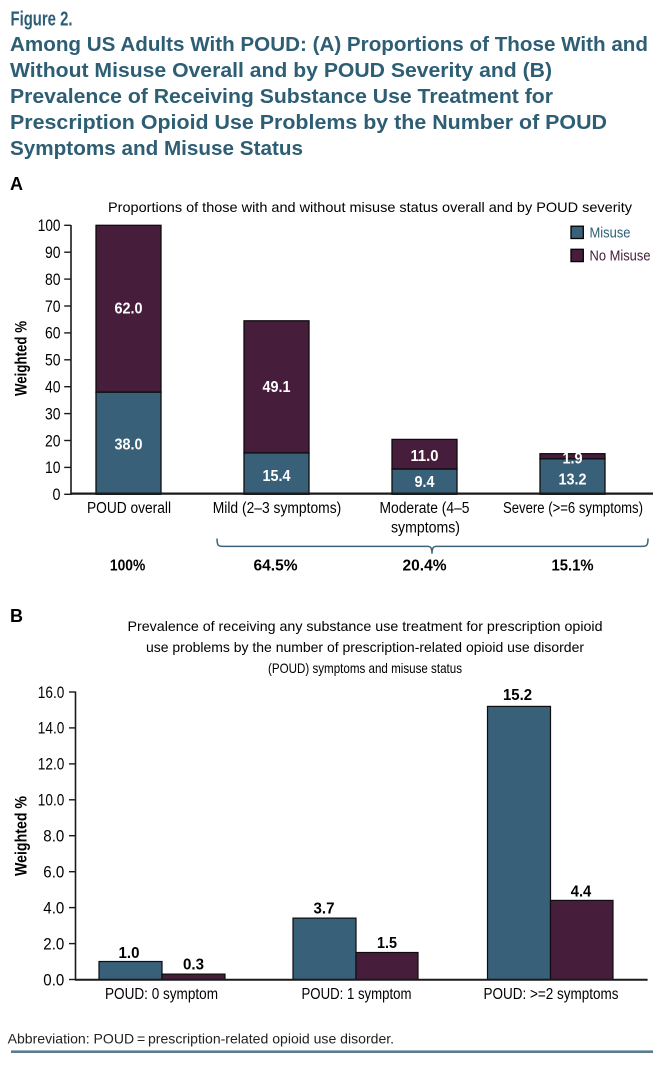 The image size is (666, 1065). Describe the element at coordinates (53, 413) in the screenshot. I see `svg-text: 30` at that location.